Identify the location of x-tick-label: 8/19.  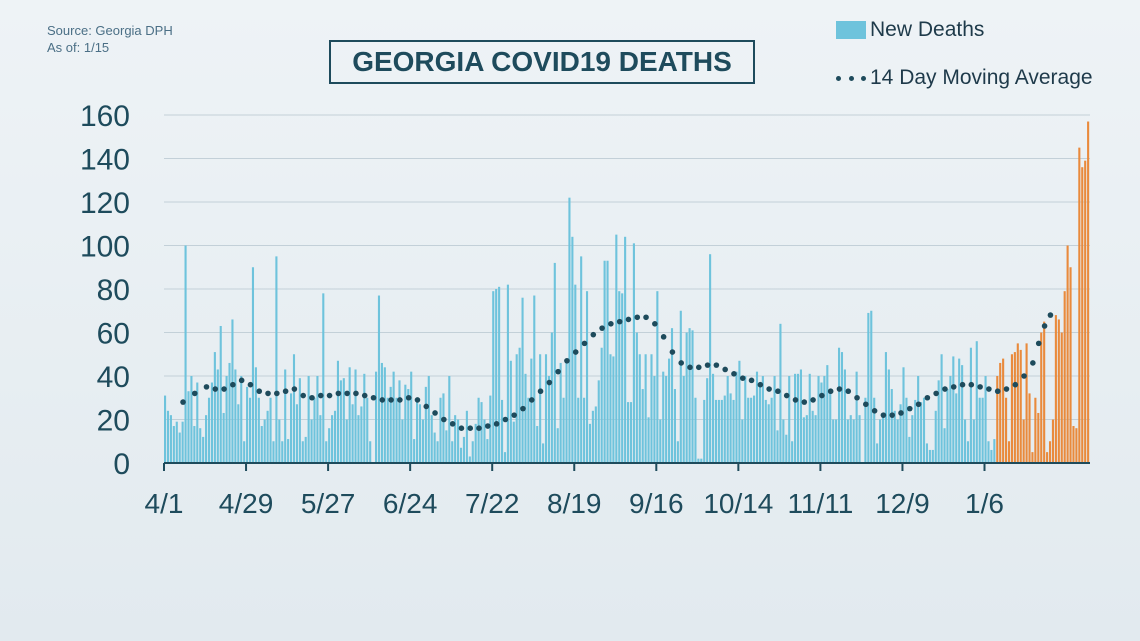
(574, 503).